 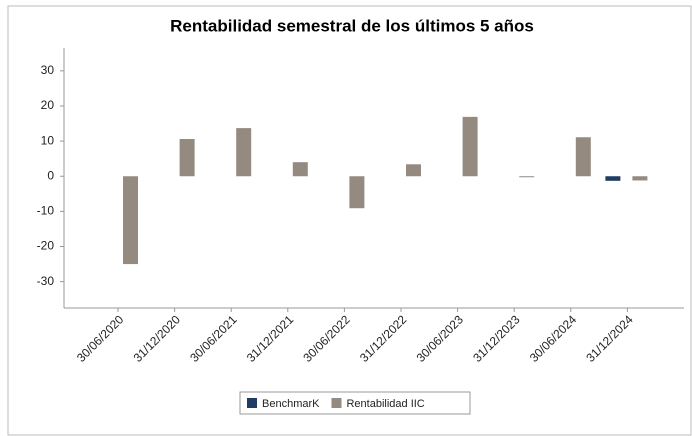 I want to click on legend-label: BenchmarK, so click(x=291, y=404).